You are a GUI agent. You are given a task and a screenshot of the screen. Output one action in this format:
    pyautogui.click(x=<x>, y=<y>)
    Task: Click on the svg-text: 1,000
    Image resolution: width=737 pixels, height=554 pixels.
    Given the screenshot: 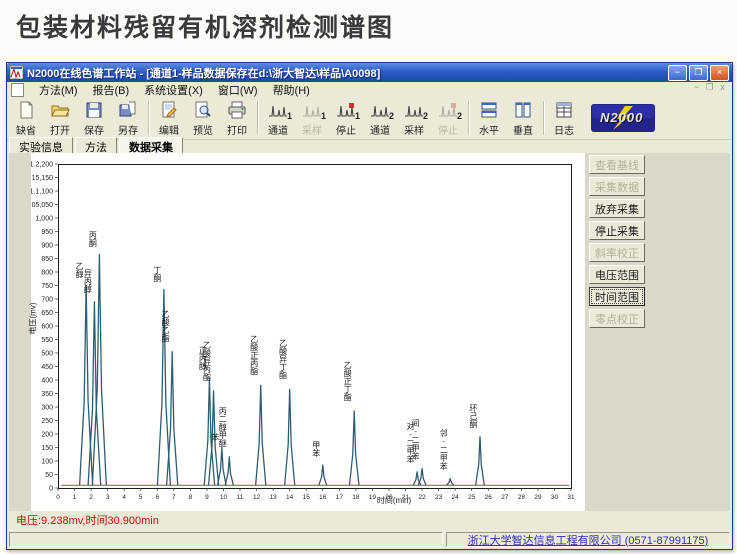 What is the action you would take?
    pyautogui.click(x=44, y=218)
    